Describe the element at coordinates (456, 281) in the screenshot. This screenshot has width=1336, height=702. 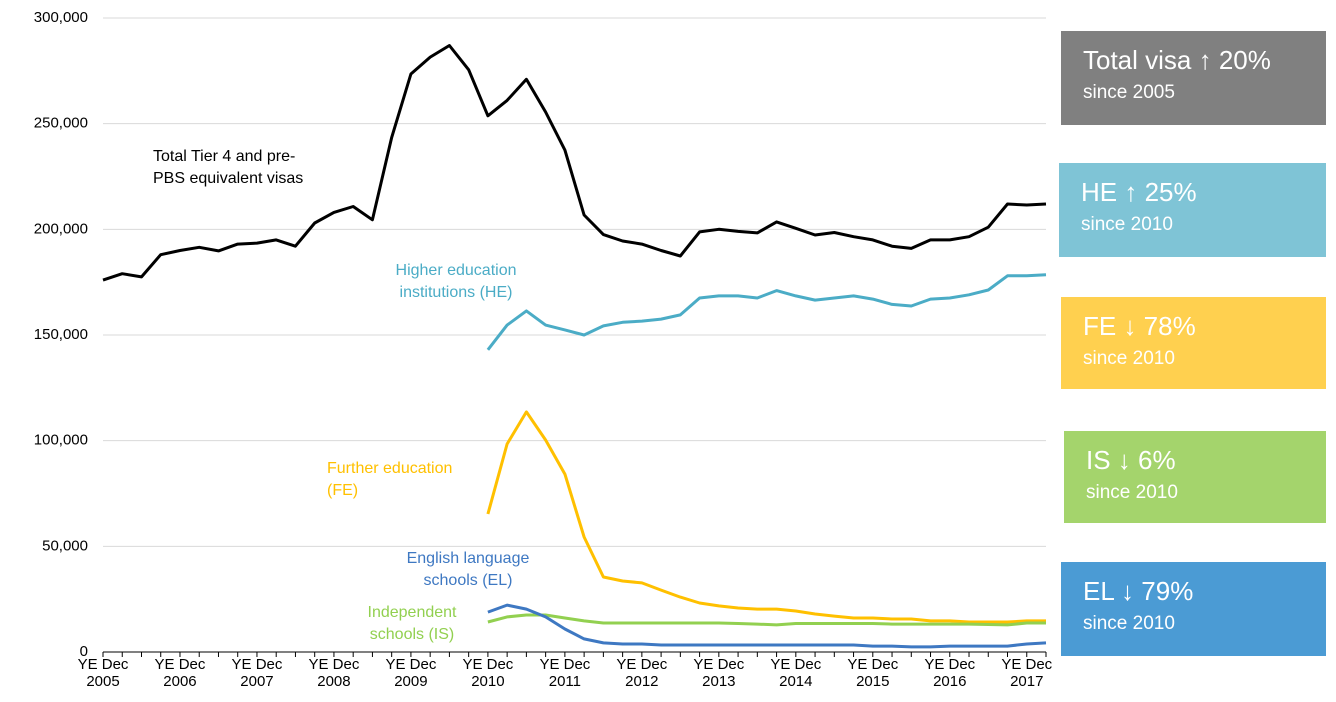
I see `series-label: Higher education institutions (HE)` at that location.